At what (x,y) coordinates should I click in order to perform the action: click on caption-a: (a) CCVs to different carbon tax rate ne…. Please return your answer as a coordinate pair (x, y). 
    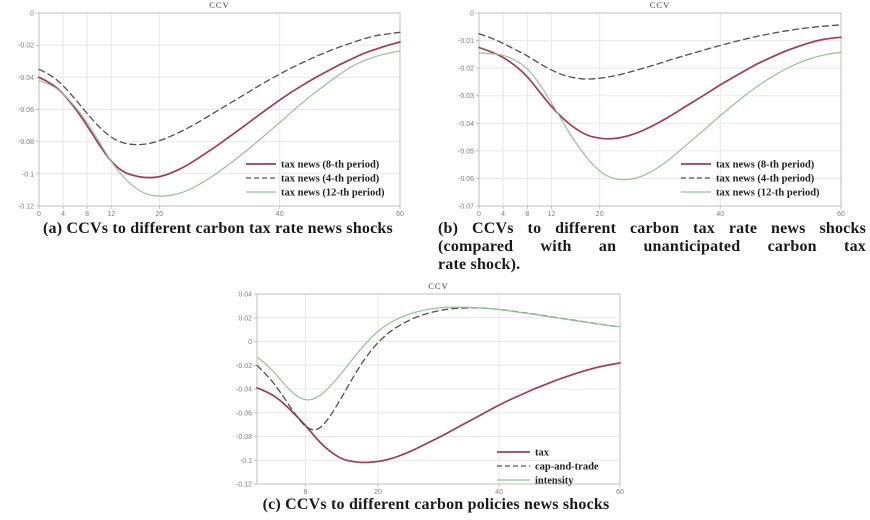
    Looking at the image, I should click on (218, 228).